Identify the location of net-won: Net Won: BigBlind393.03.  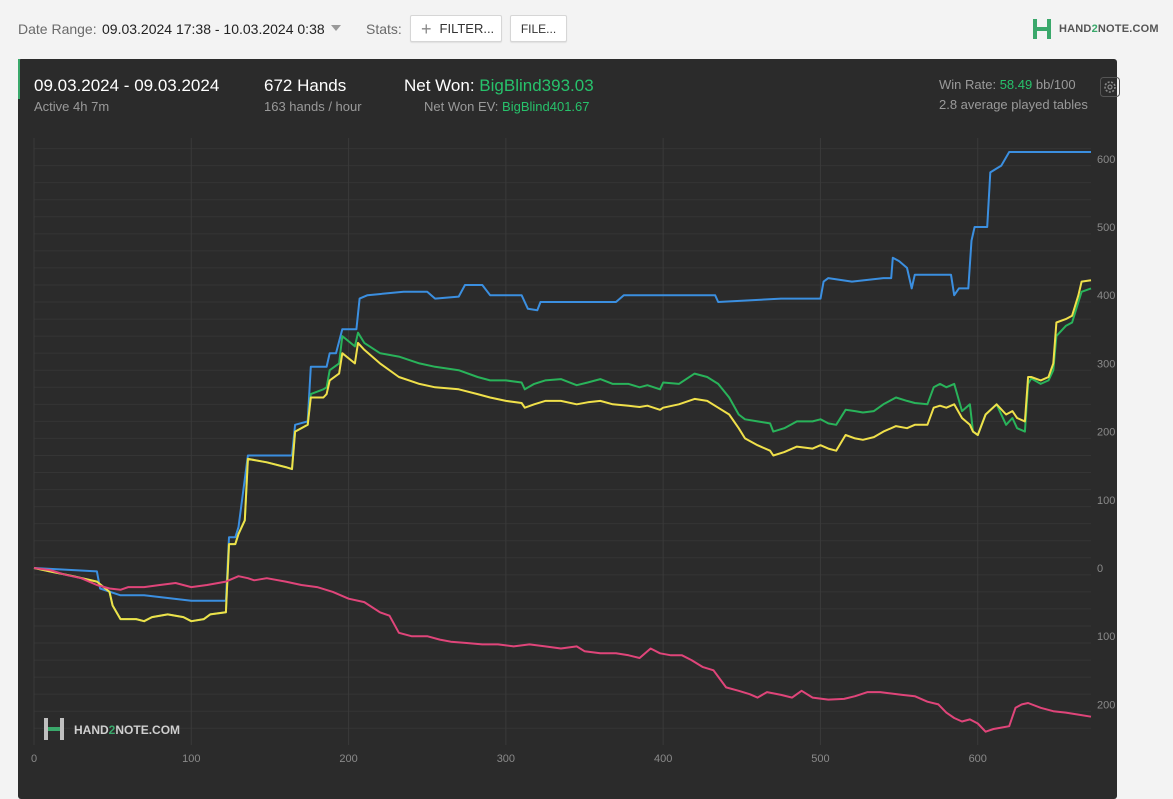
(499, 85).